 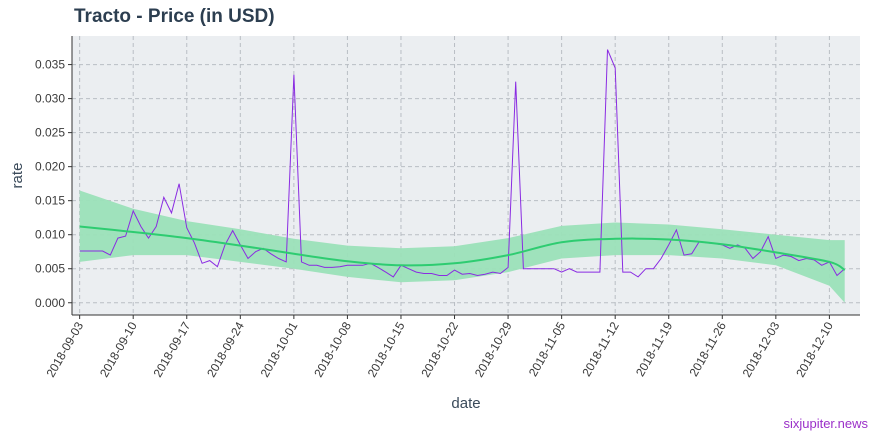 What do you see at coordinates (654, 349) in the screenshot?
I see `x-tick-label: 2018-11-19` at bounding box center [654, 349].